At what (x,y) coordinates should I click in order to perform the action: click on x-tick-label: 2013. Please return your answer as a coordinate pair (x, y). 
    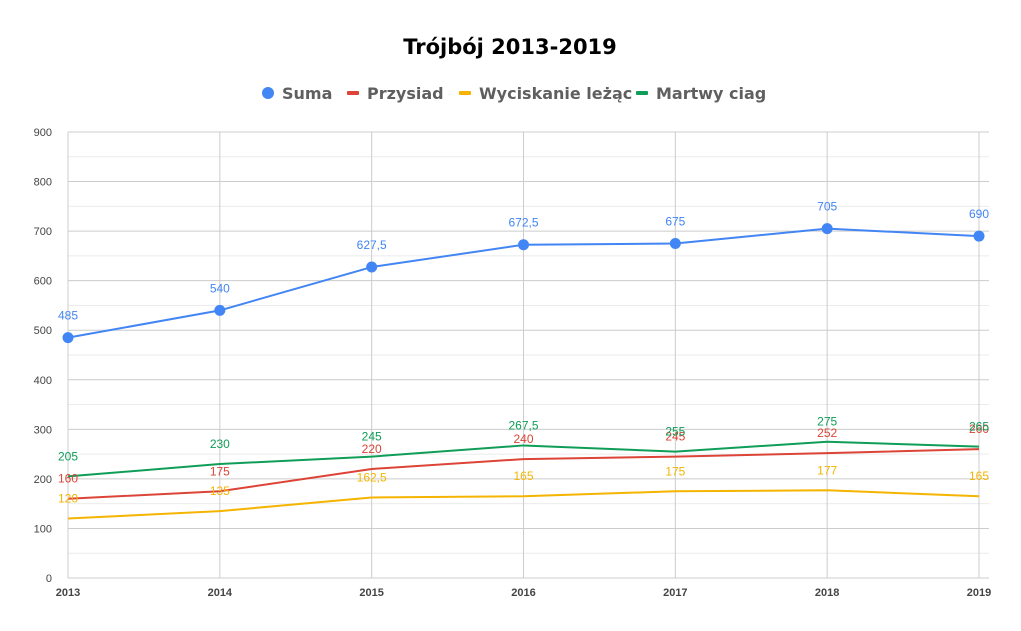
    Looking at the image, I should click on (68, 593).